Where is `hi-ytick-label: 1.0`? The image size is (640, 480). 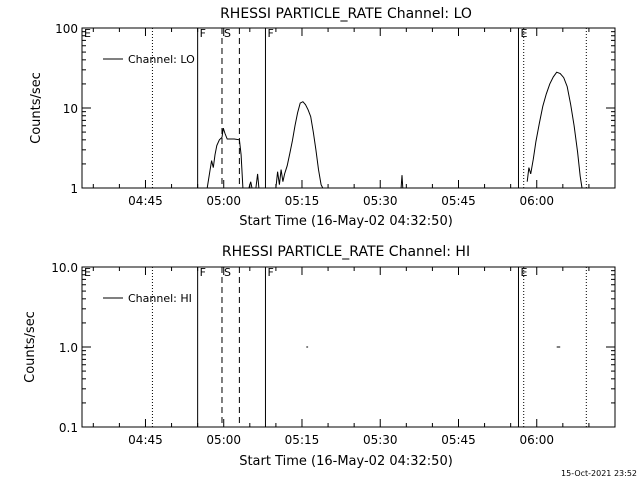
hi-ytick-label: 1.0 is located at coordinates (68, 348).